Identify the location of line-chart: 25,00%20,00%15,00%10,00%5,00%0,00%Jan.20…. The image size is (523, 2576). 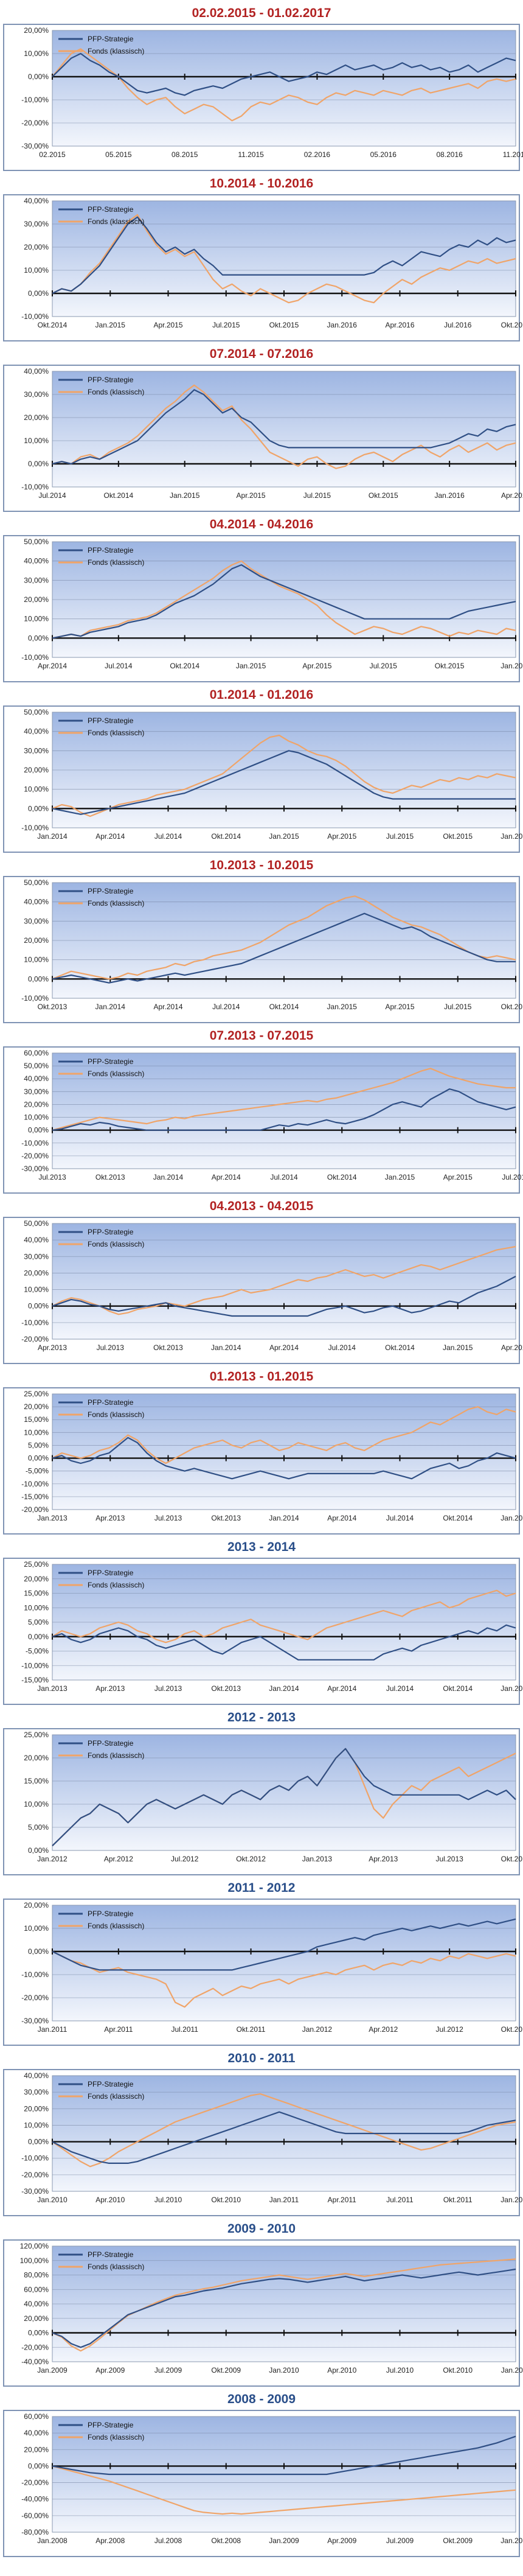
(263, 1801).